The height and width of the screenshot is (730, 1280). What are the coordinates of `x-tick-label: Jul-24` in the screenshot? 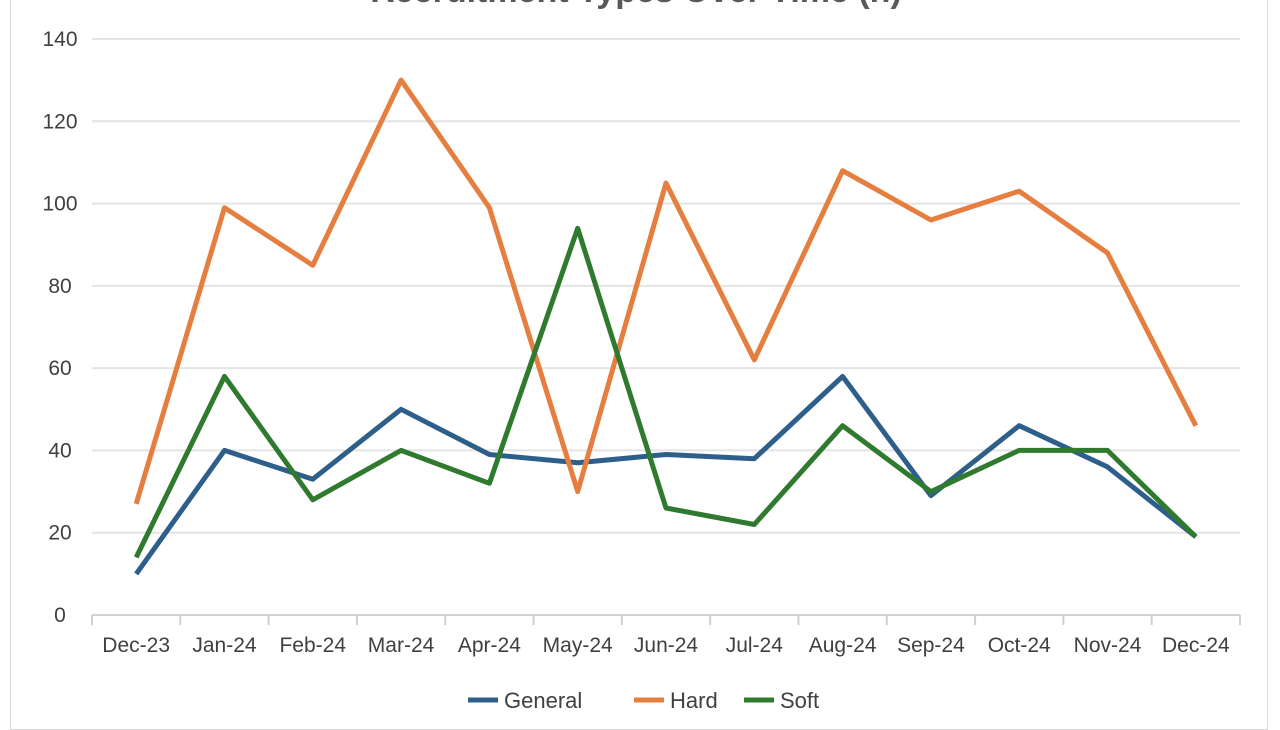 It's located at (755, 645).